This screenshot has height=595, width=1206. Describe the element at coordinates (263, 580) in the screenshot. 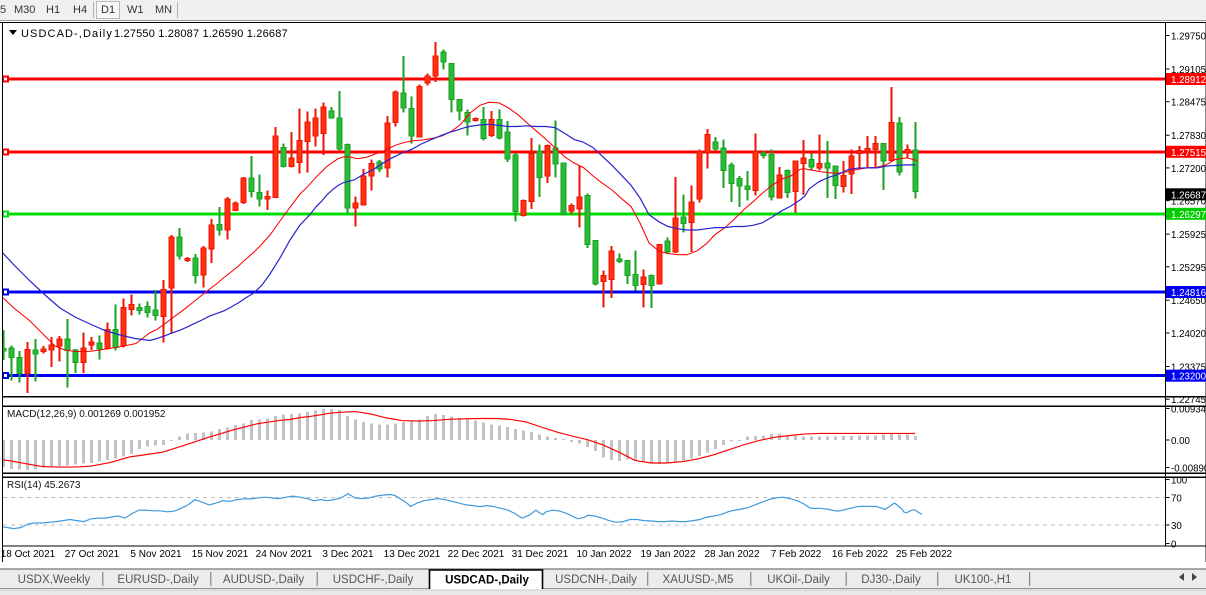

I see `svg-text: AUDUSD-,Daily` at that location.